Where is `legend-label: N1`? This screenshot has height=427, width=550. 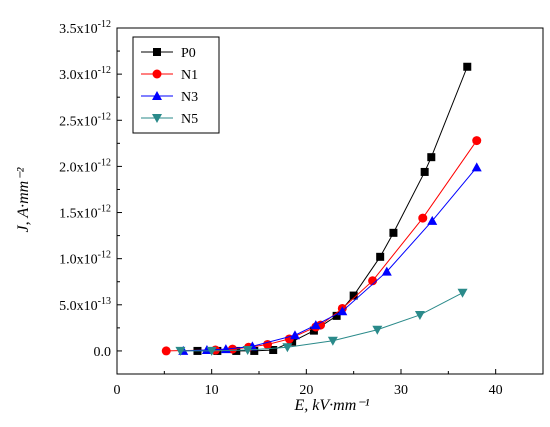 legend-label: N1 is located at coordinates (189, 75).